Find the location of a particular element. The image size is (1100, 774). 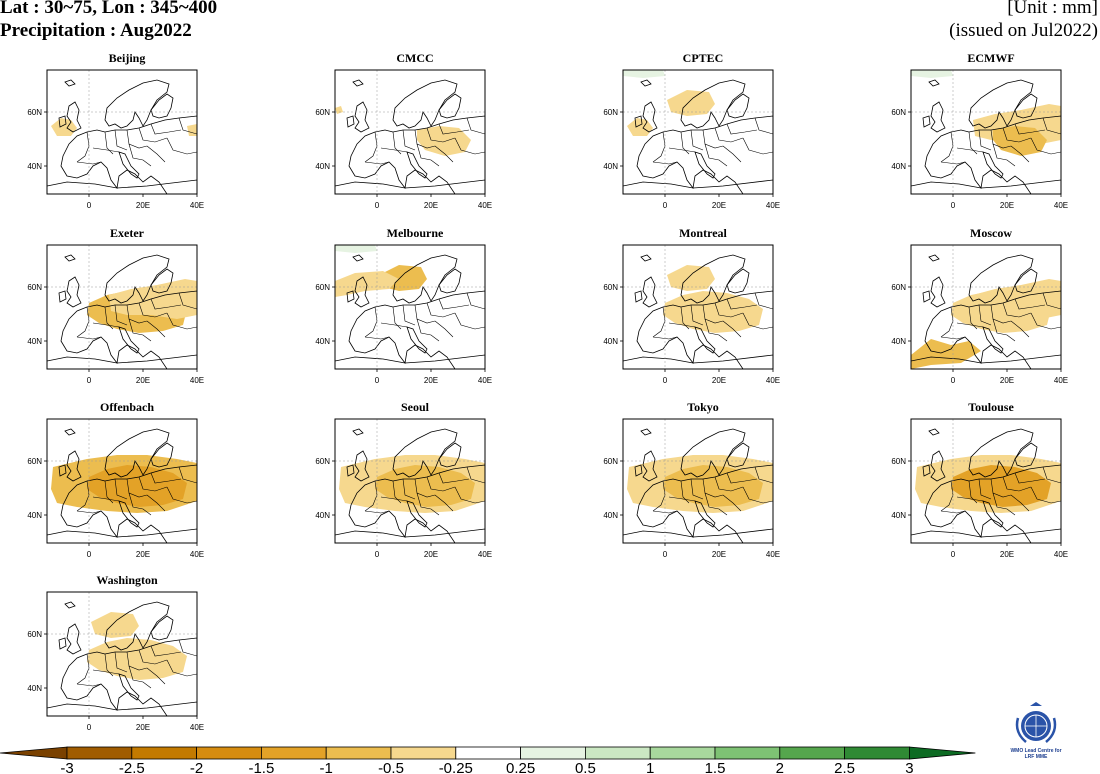

panel-title: Beijing is located at coordinates (127, 58).